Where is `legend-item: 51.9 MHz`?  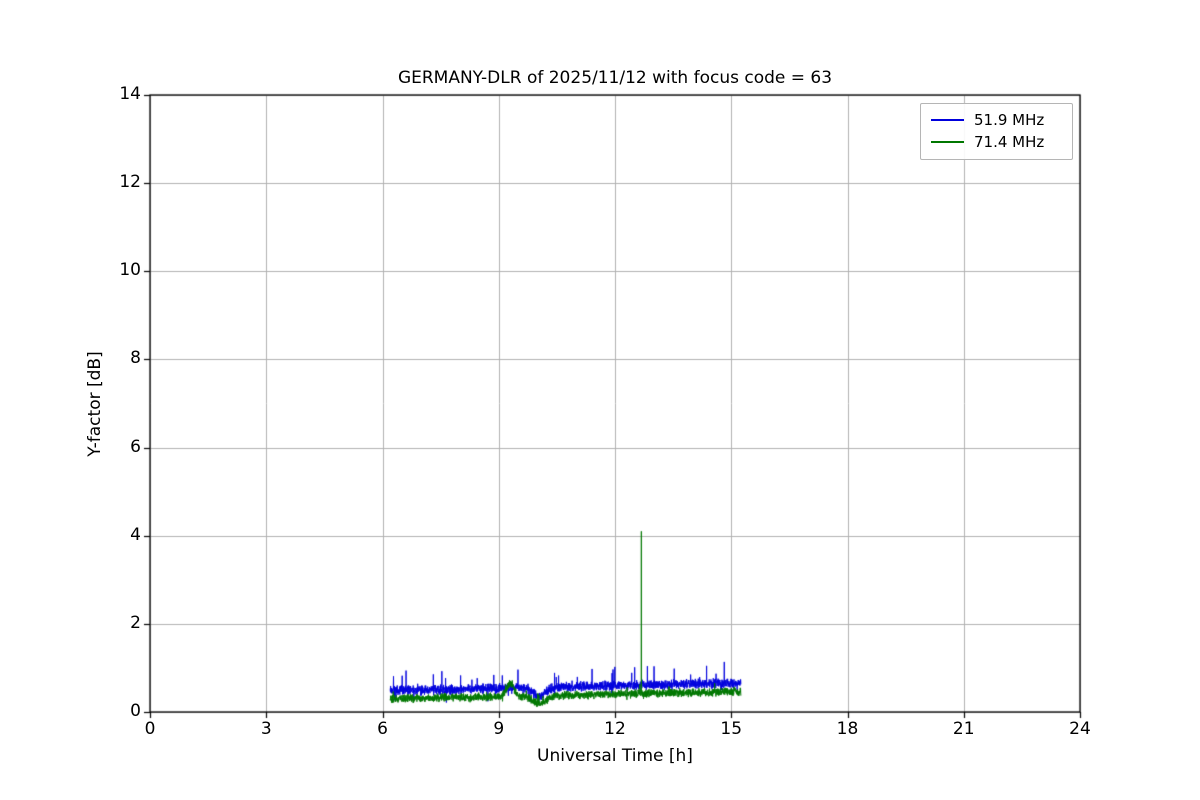
legend-item: 51.9 MHz is located at coordinates (996, 120).